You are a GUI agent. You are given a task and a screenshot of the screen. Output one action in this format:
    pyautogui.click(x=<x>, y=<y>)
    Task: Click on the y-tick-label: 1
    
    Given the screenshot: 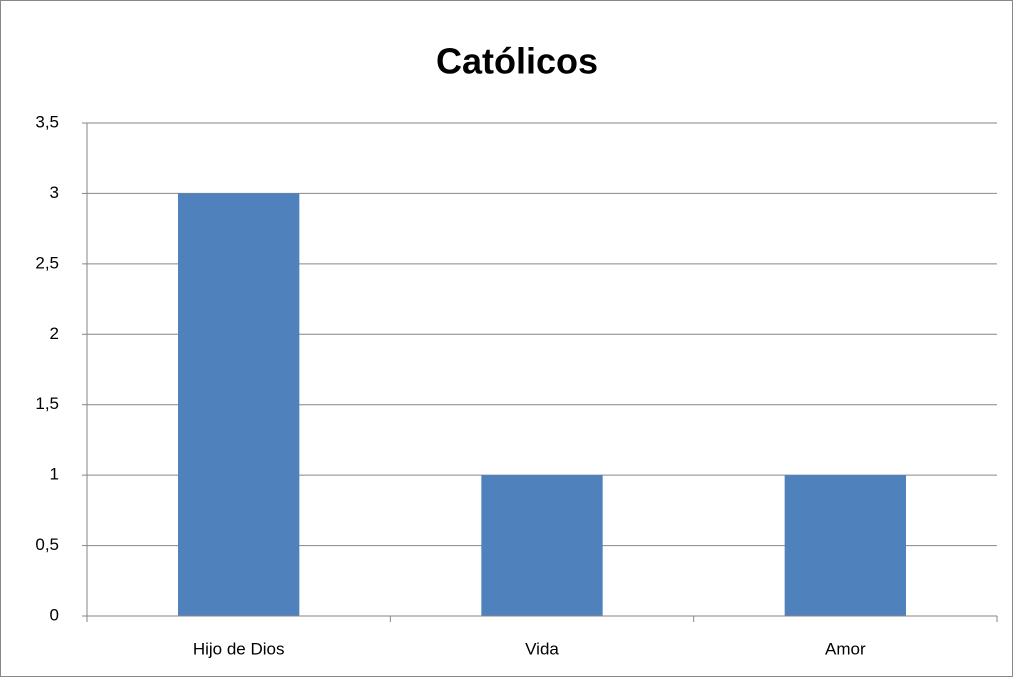 What is the action you would take?
    pyautogui.click(x=54, y=474)
    